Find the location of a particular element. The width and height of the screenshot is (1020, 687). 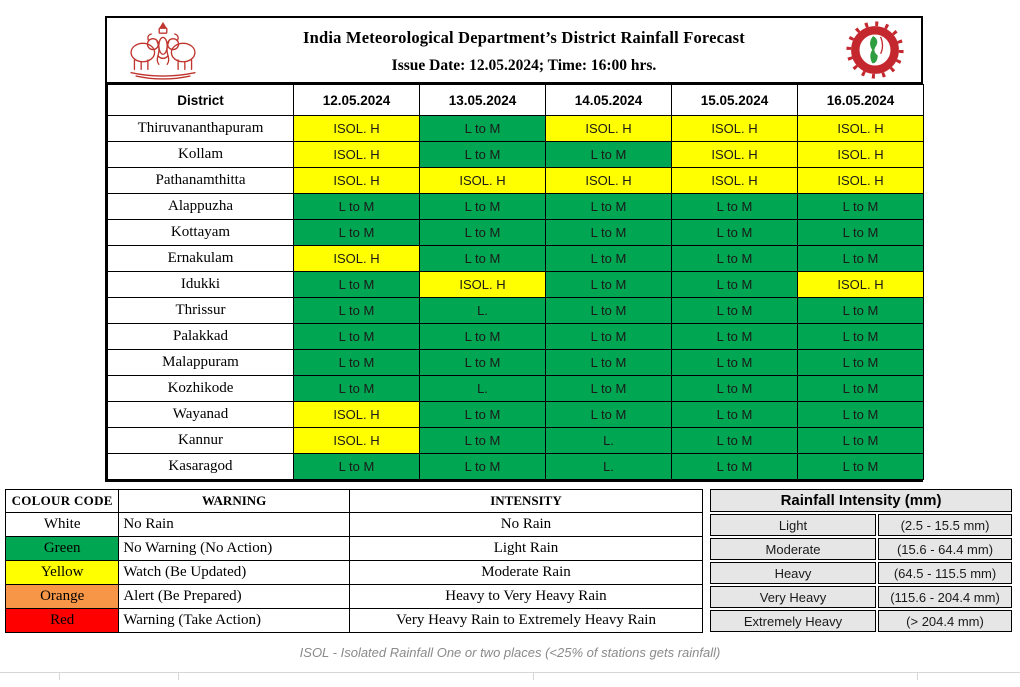

column-header-date: 15.05.2024 is located at coordinates (734, 100).